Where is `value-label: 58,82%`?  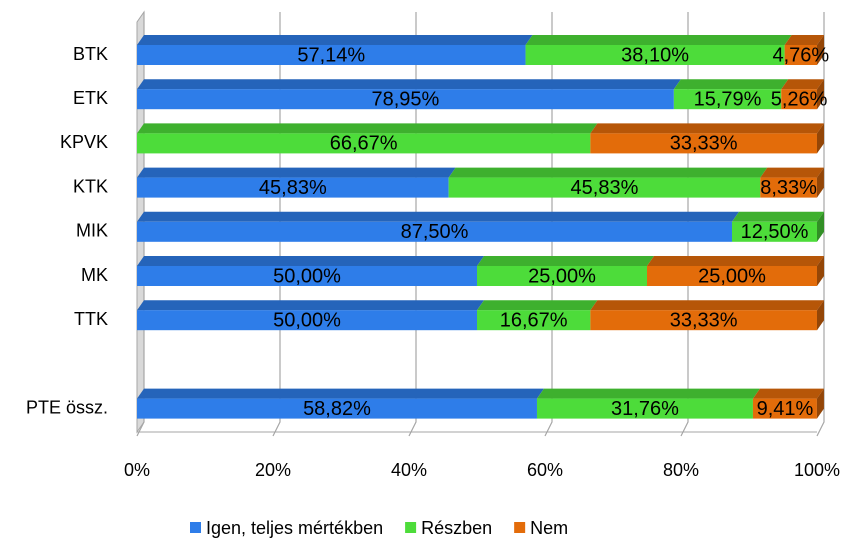
value-label: 58,82% is located at coordinates (337, 409).